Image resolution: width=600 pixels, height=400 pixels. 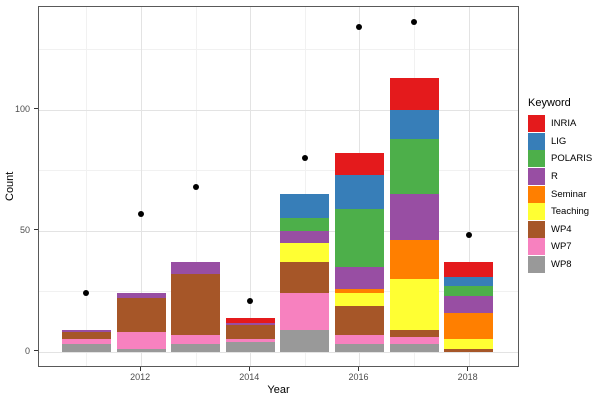 What do you see at coordinates (86, 348) in the screenshot?
I see `bar-2011-WP8` at bounding box center [86, 348].